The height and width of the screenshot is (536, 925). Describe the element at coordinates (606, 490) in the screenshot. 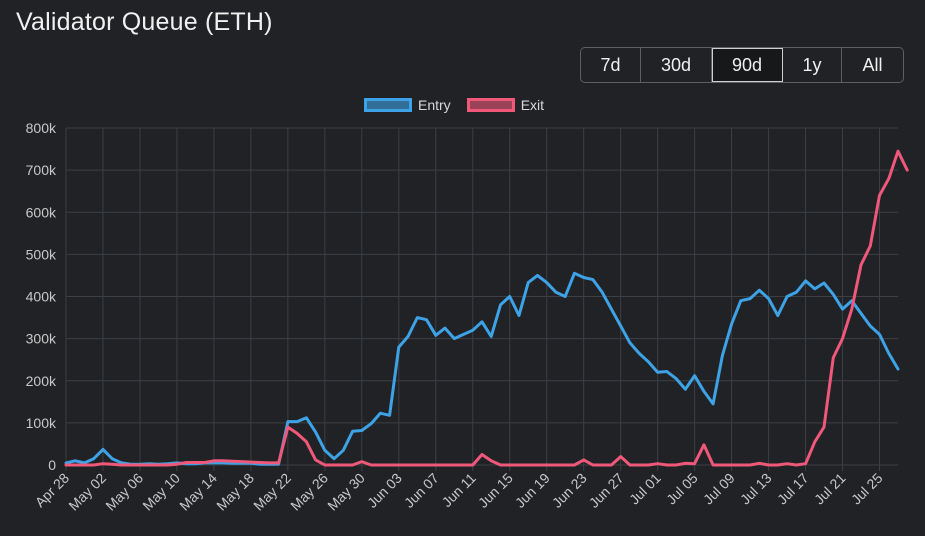

I see `x-tick-label: Jun 27` at that location.